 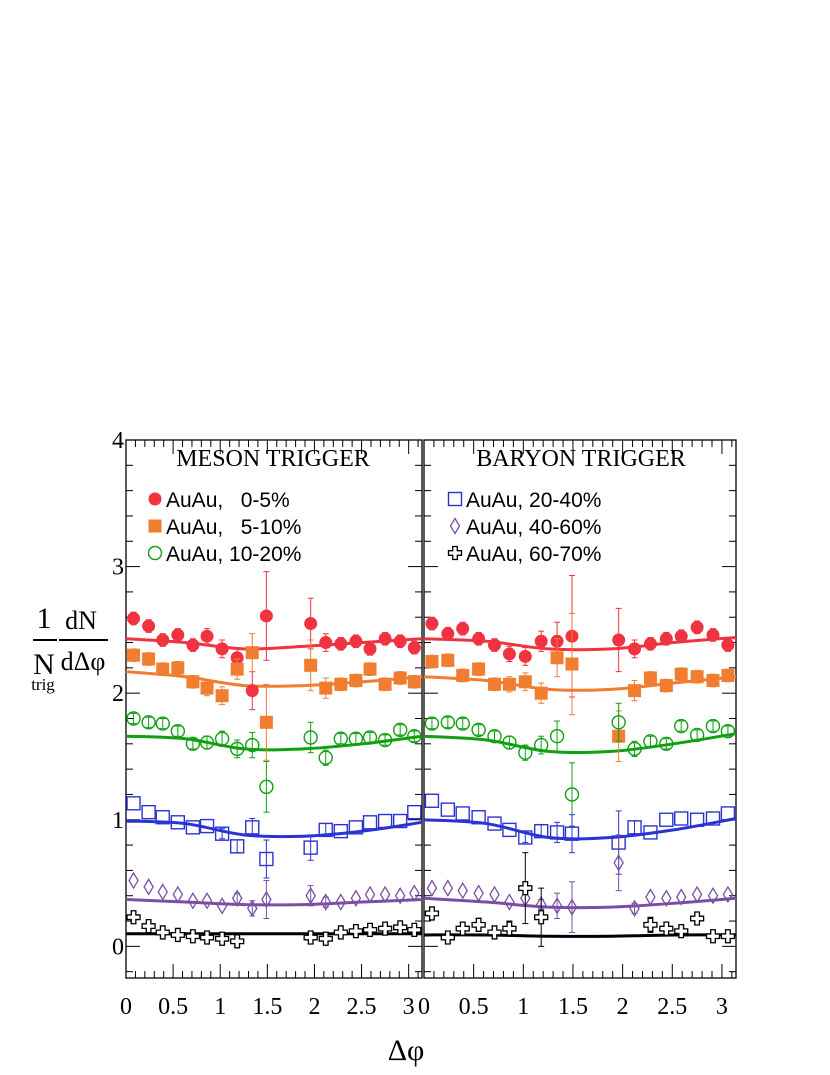 What do you see at coordinates (118, 568) in the screenshot?
I see `y-tick-label: 3` at bounding box center [118, 568].